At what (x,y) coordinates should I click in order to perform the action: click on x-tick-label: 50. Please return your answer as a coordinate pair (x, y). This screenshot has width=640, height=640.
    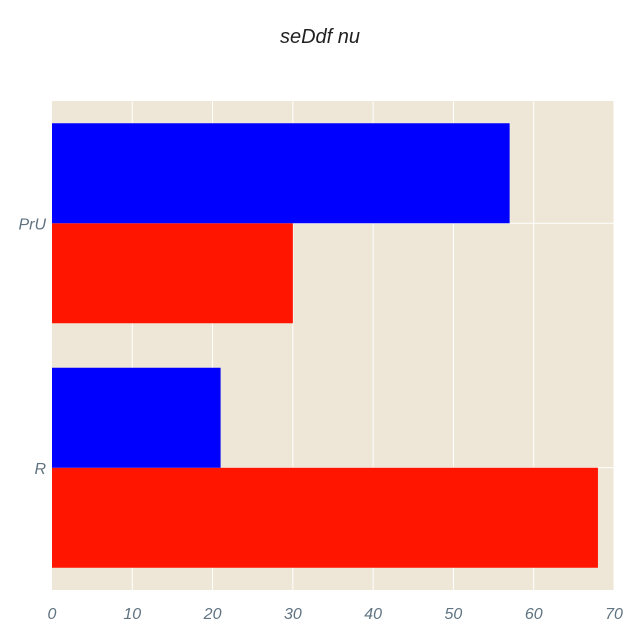
    Looking at the image, I should click on (454, 614).